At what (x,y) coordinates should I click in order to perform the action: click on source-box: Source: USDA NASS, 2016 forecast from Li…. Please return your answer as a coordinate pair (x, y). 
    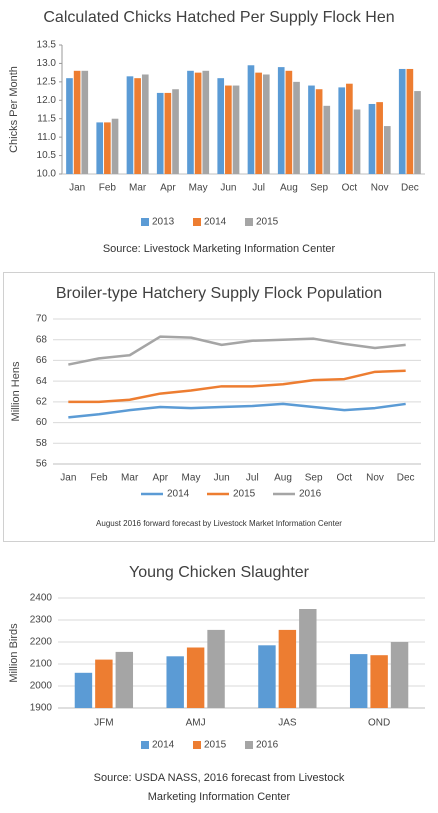
    Looking at the image, I should click on (219, 787).